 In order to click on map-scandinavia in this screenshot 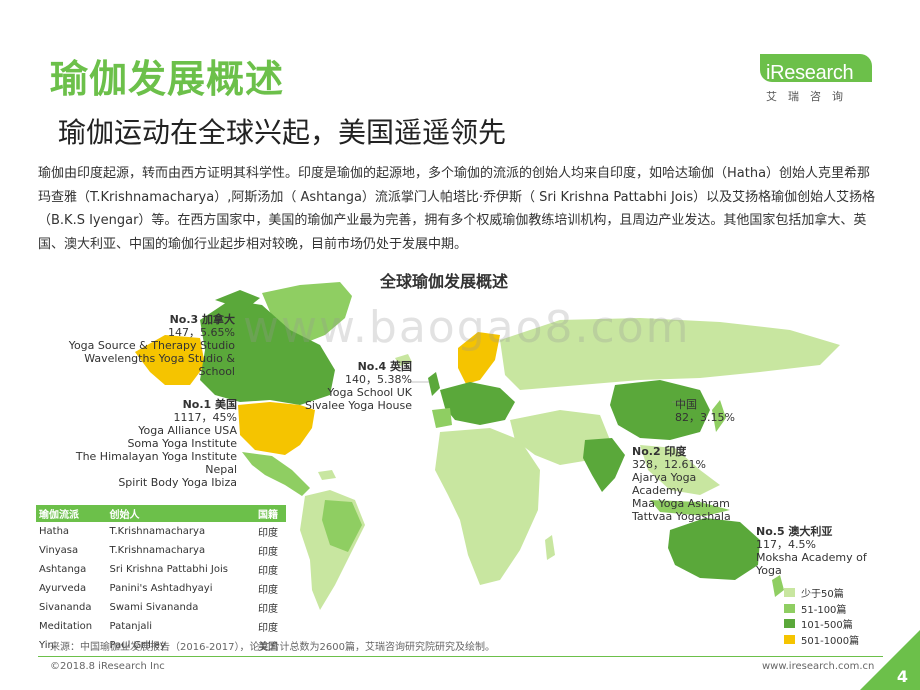, I will do `click(479, 358)`.